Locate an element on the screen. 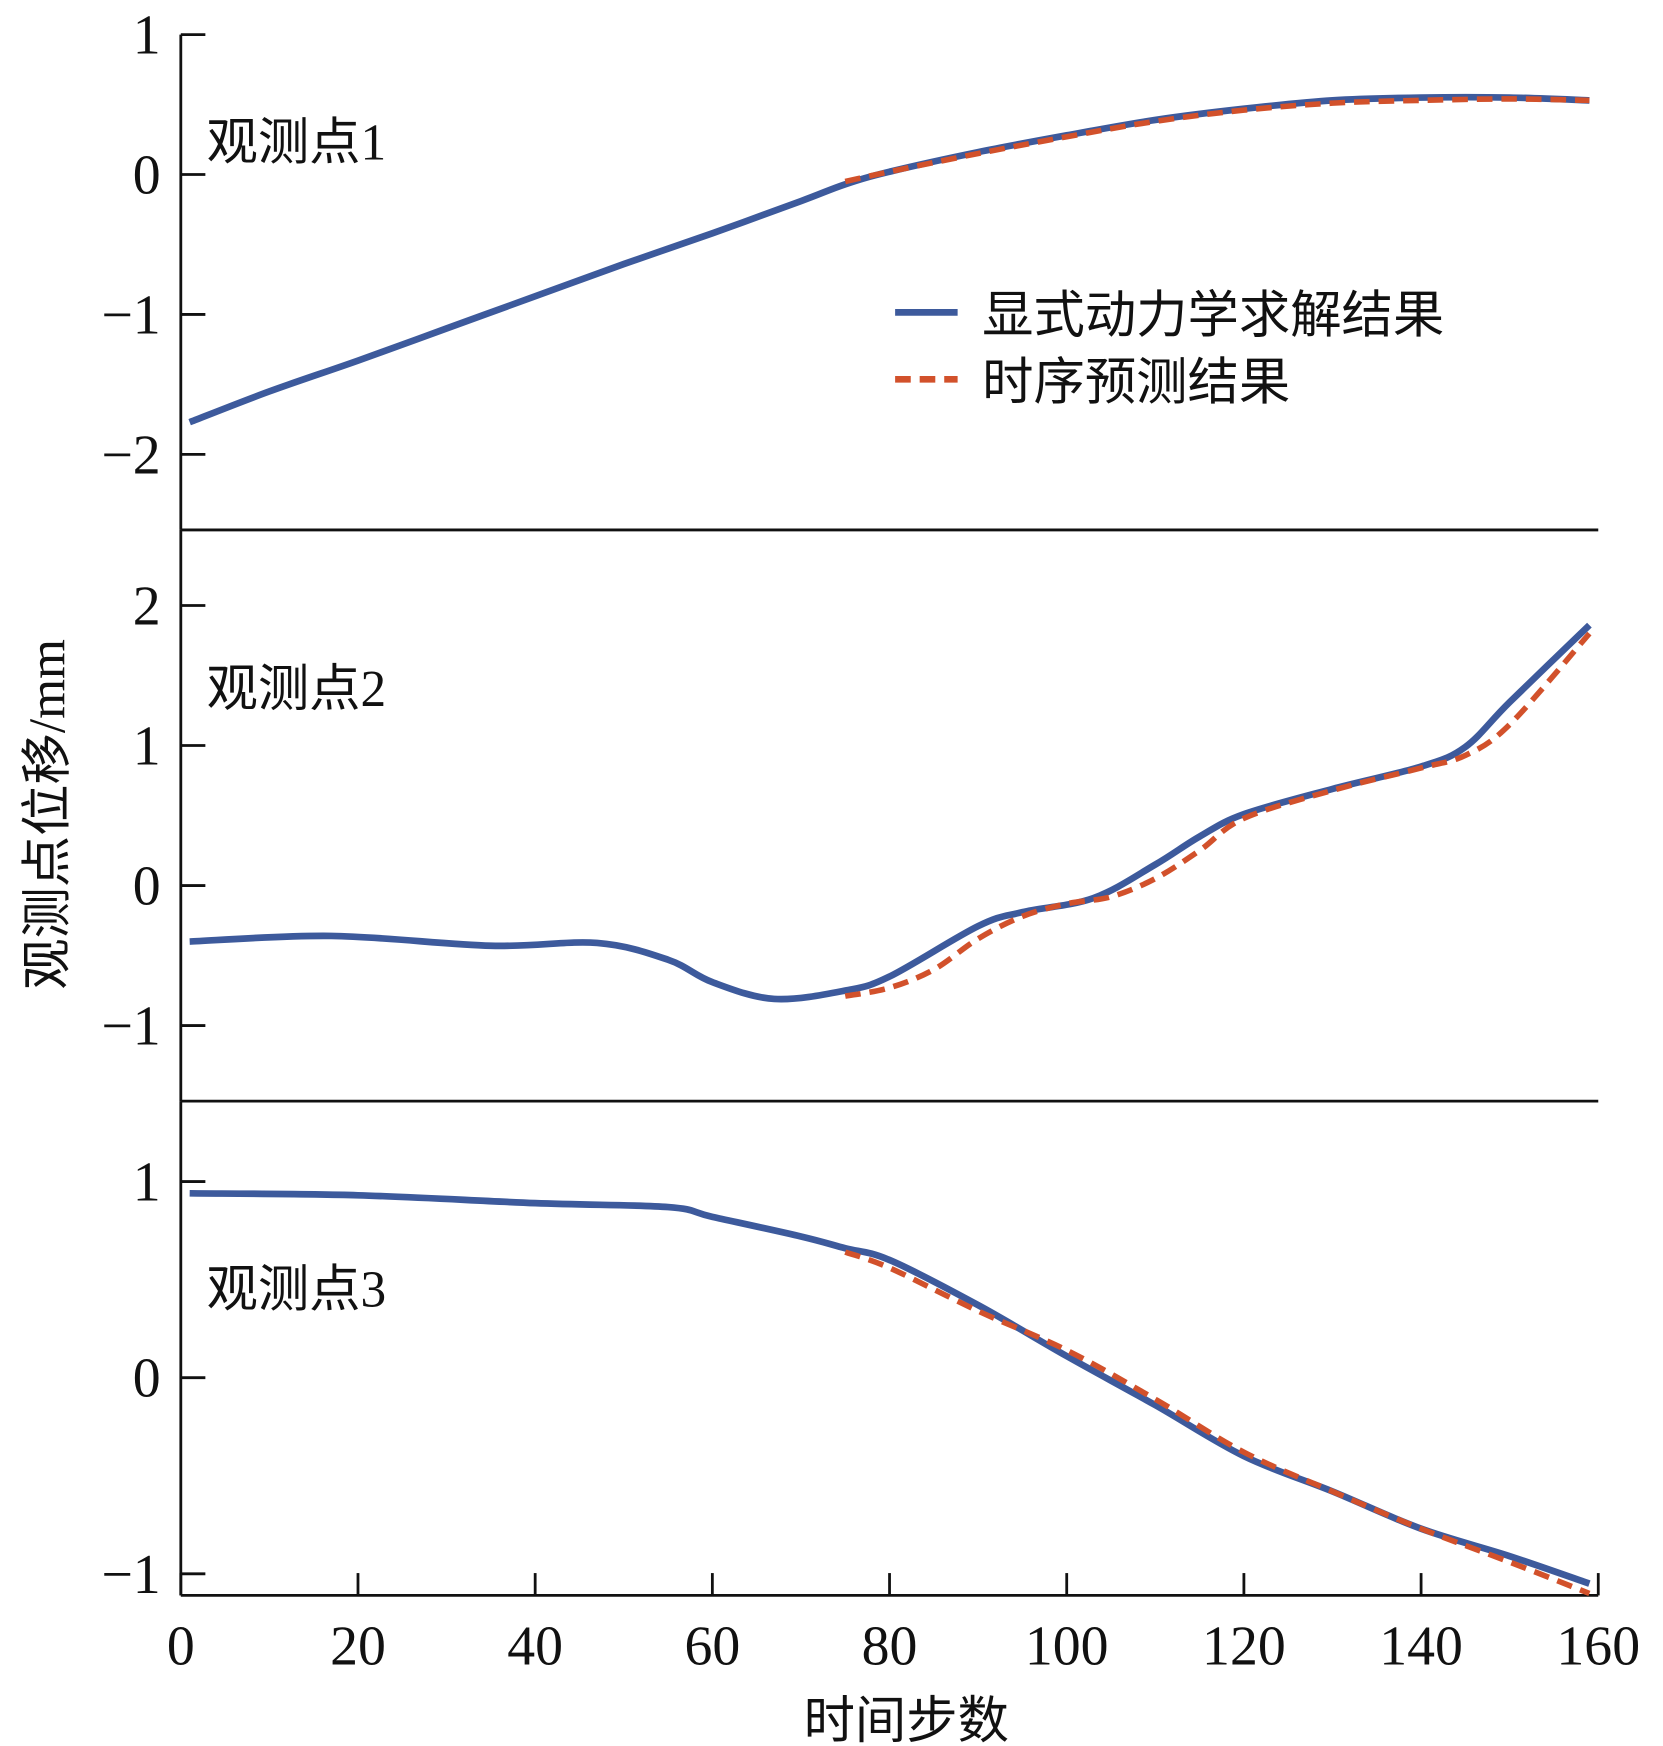 Image resolution: width=1663 pixels, height=1746 pixels. x-tick-label: 40 is located at coordinates (535, 1647).